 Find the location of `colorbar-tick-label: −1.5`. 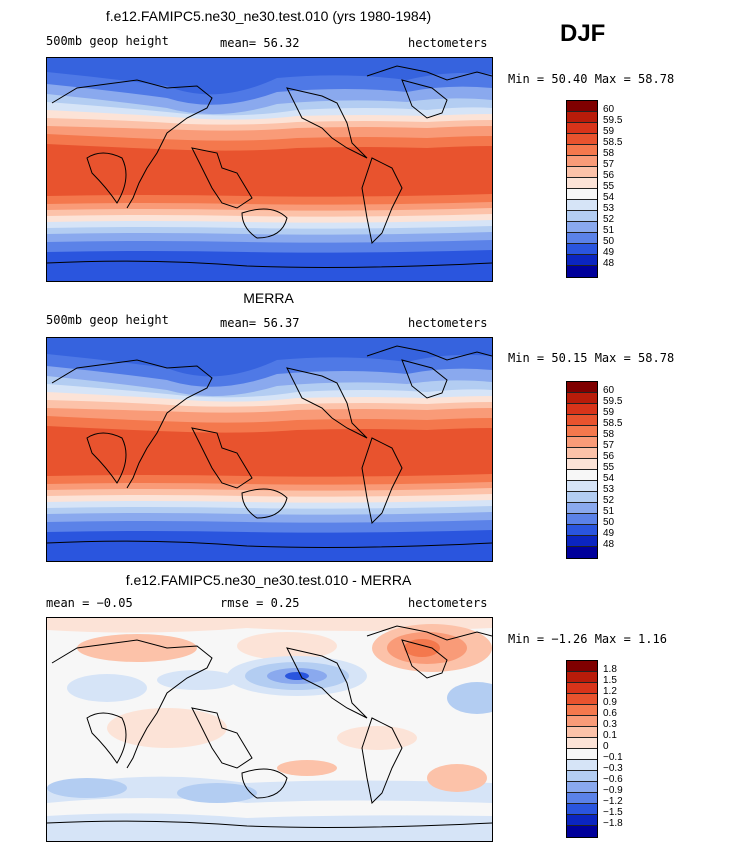

colorbar-tick-label: −1.5 is located at coordinates (613, 812).